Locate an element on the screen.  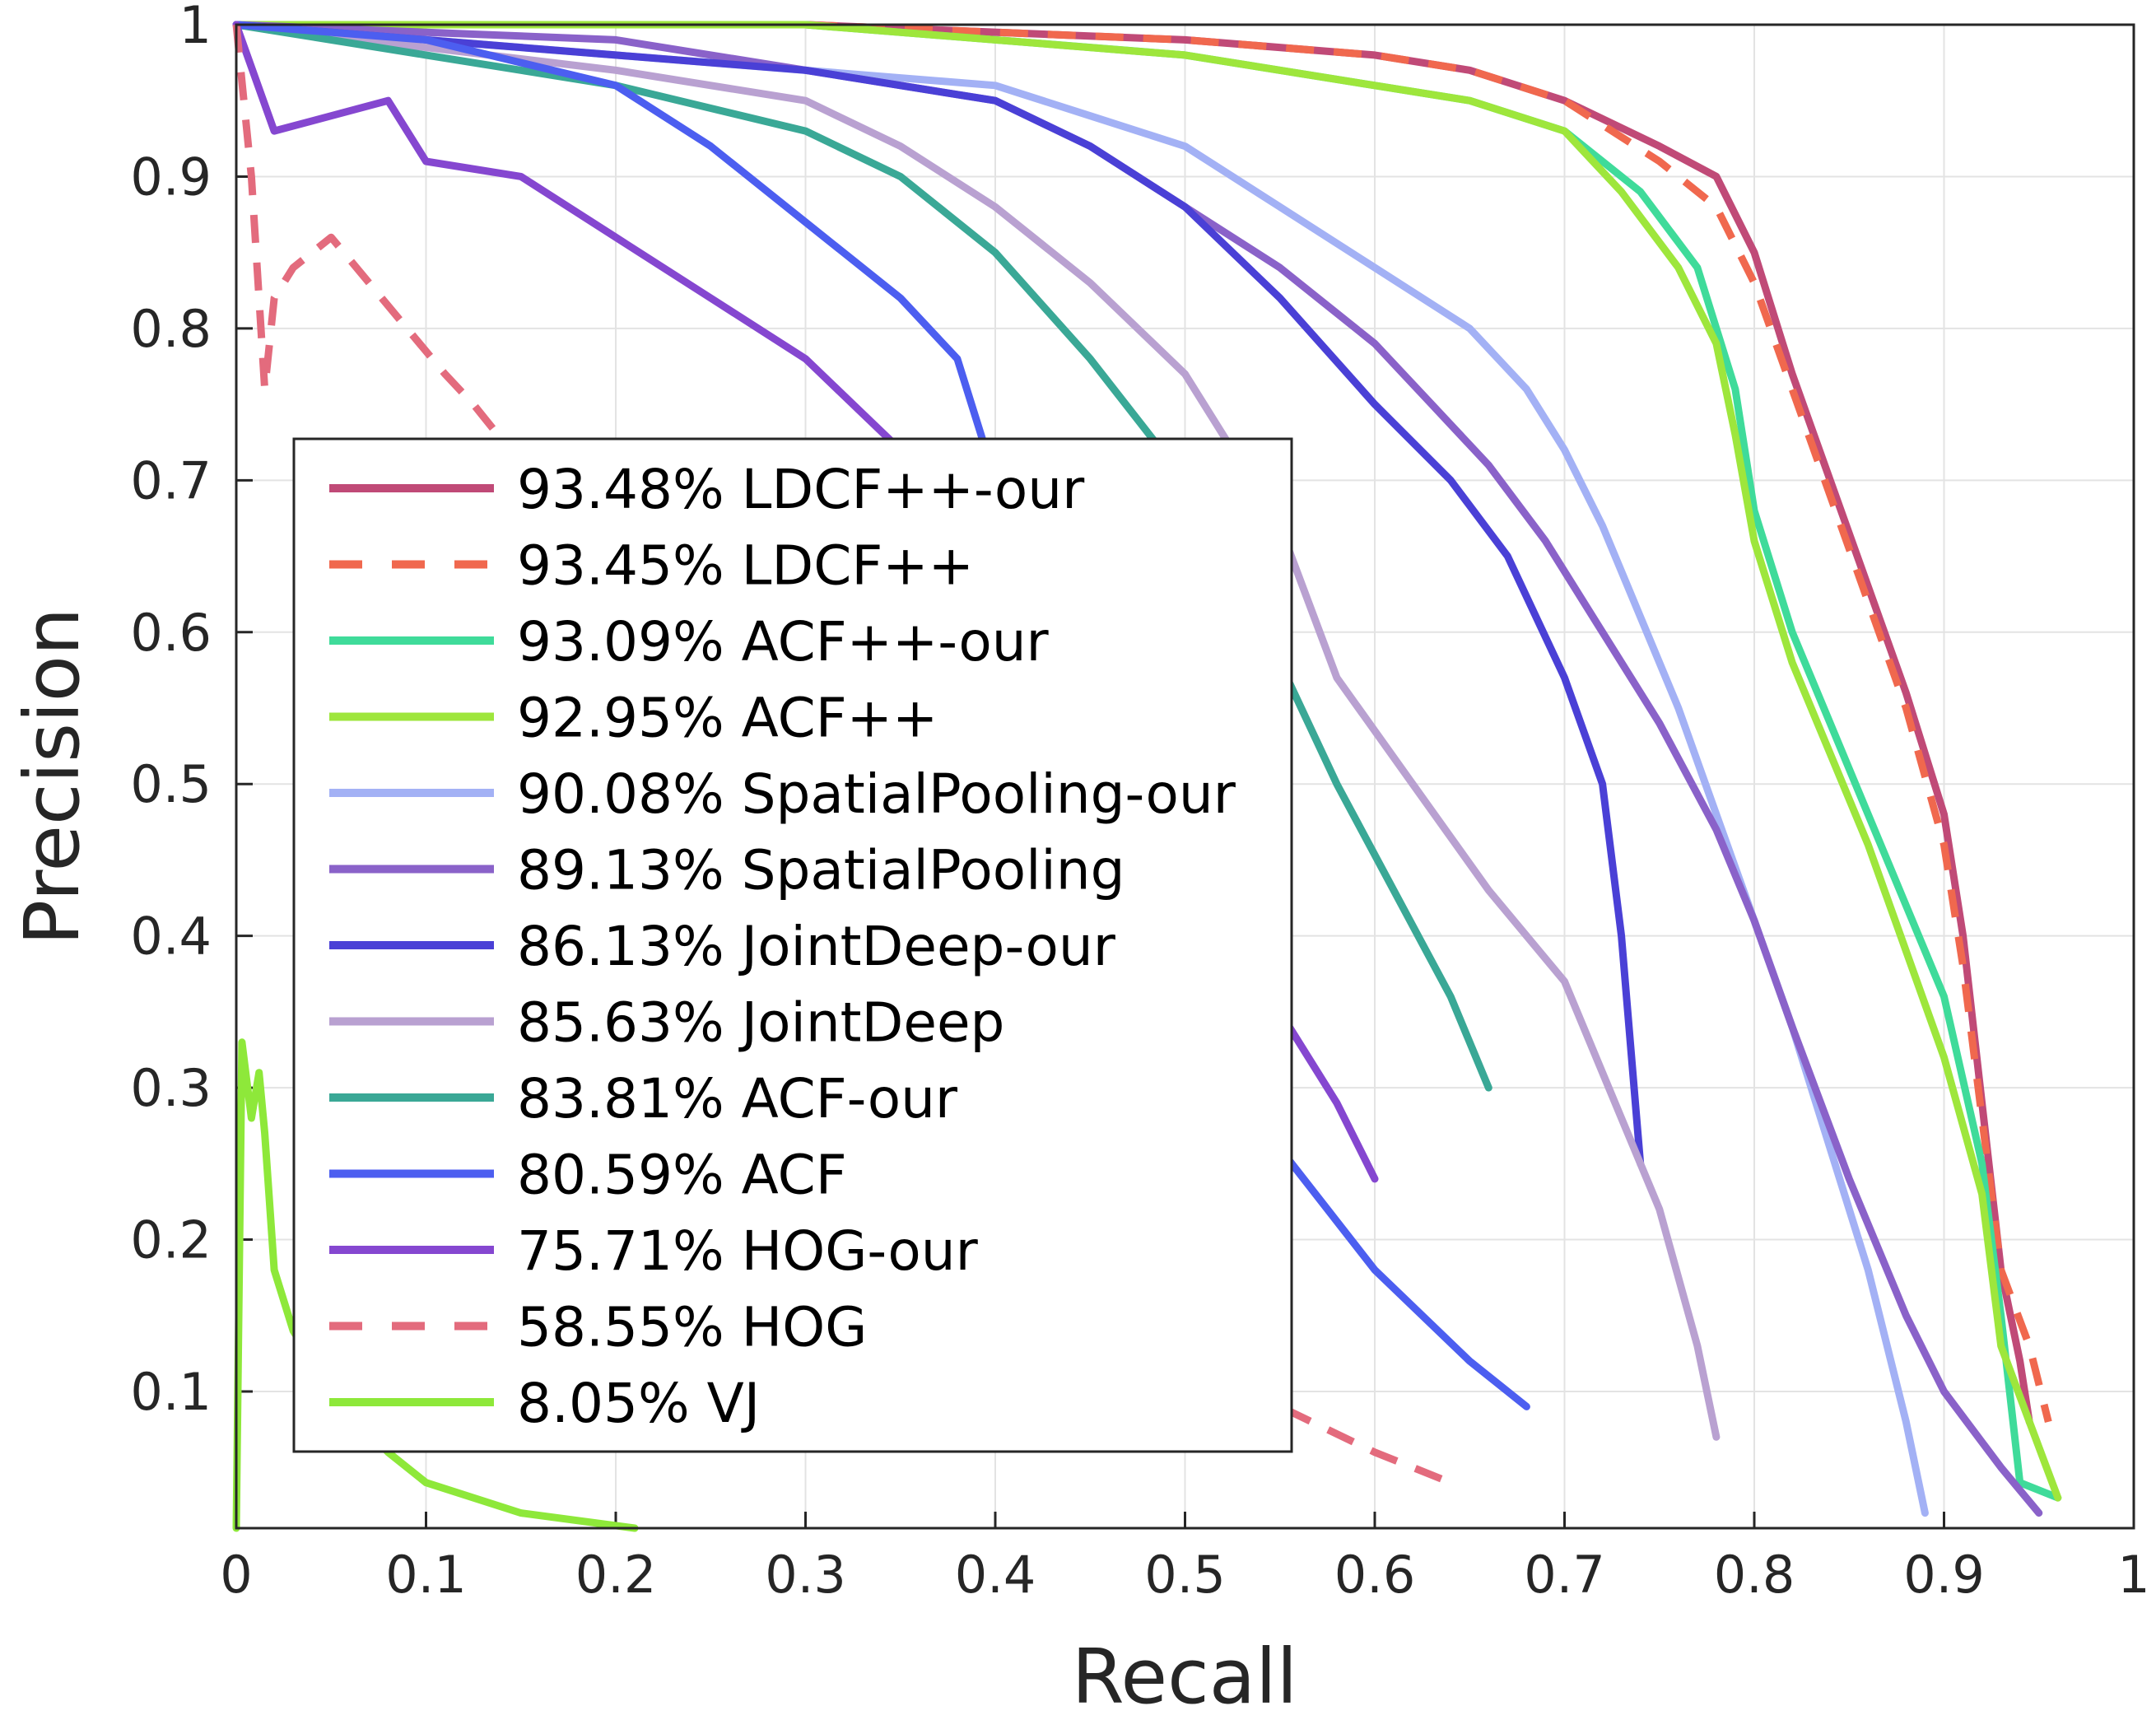
y-tick-label: 0.9 is located at coordinates (171, 177).